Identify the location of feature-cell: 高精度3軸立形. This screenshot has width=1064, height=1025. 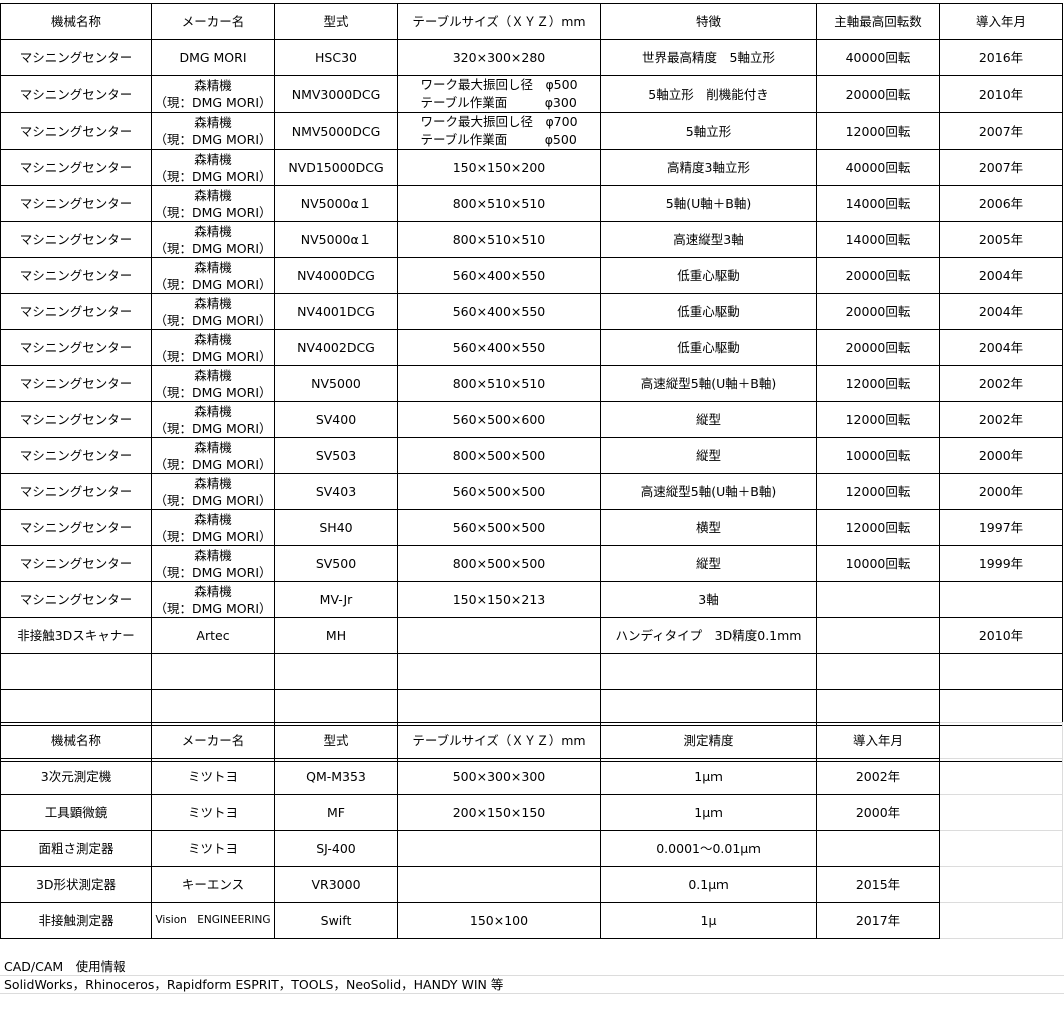
(708, 167).